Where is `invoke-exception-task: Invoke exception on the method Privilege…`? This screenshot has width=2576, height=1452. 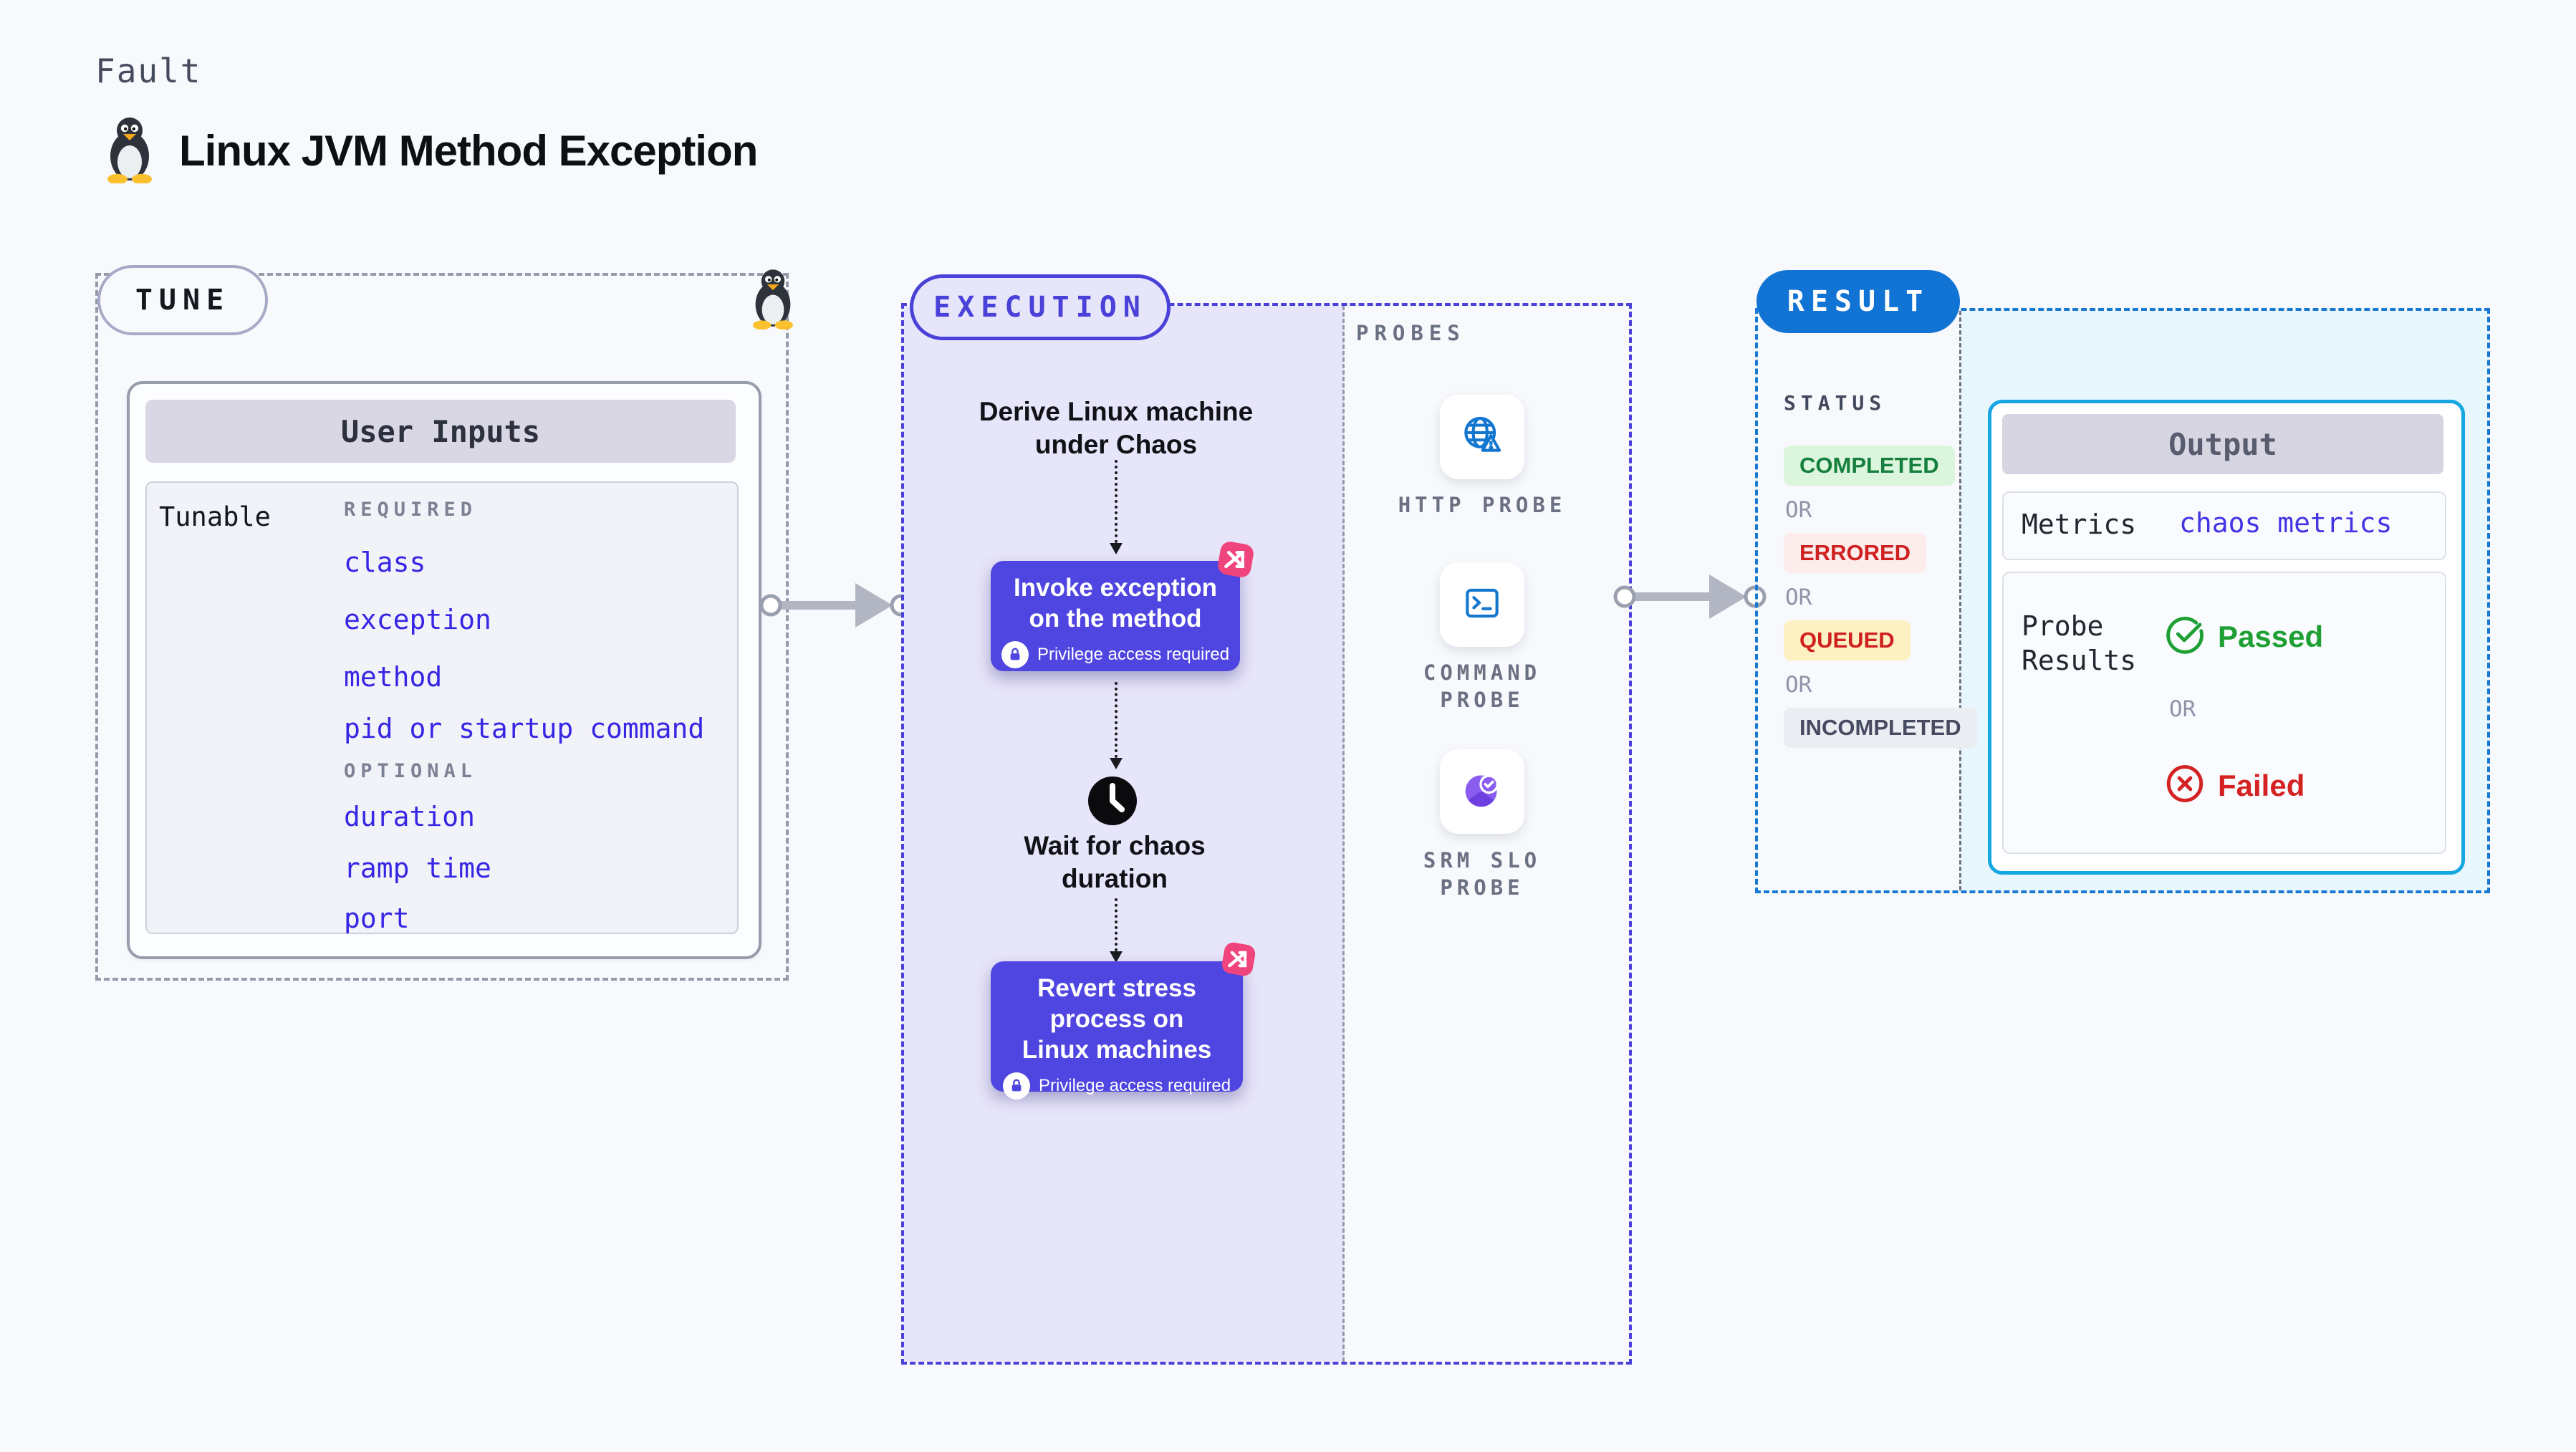 invoke-exception-task: Invoke exception on the method Privilege… is located at coordinates (1115, 616).